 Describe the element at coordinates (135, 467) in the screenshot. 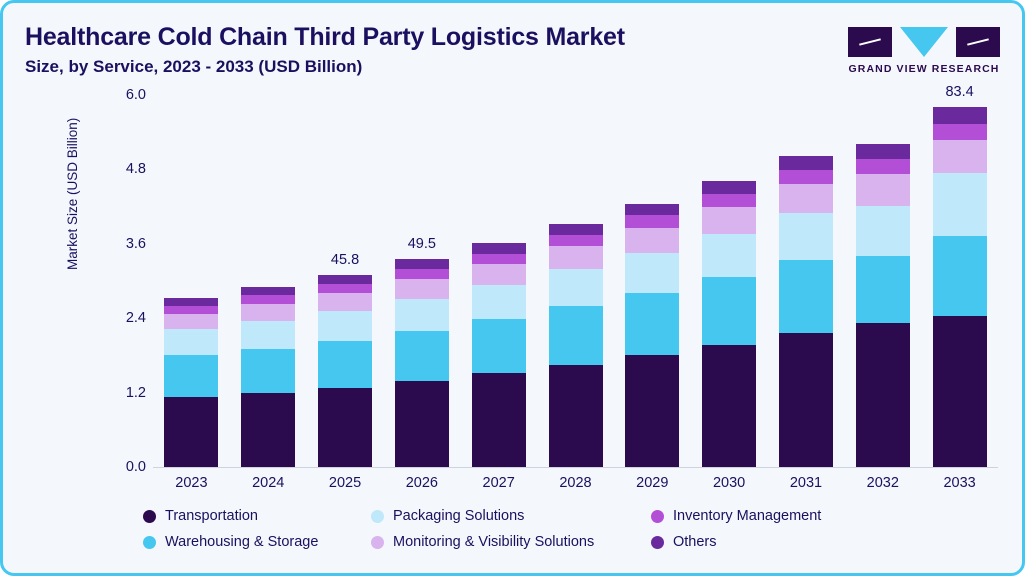

I see `y-axis-tick-label: 0.0` at that location.